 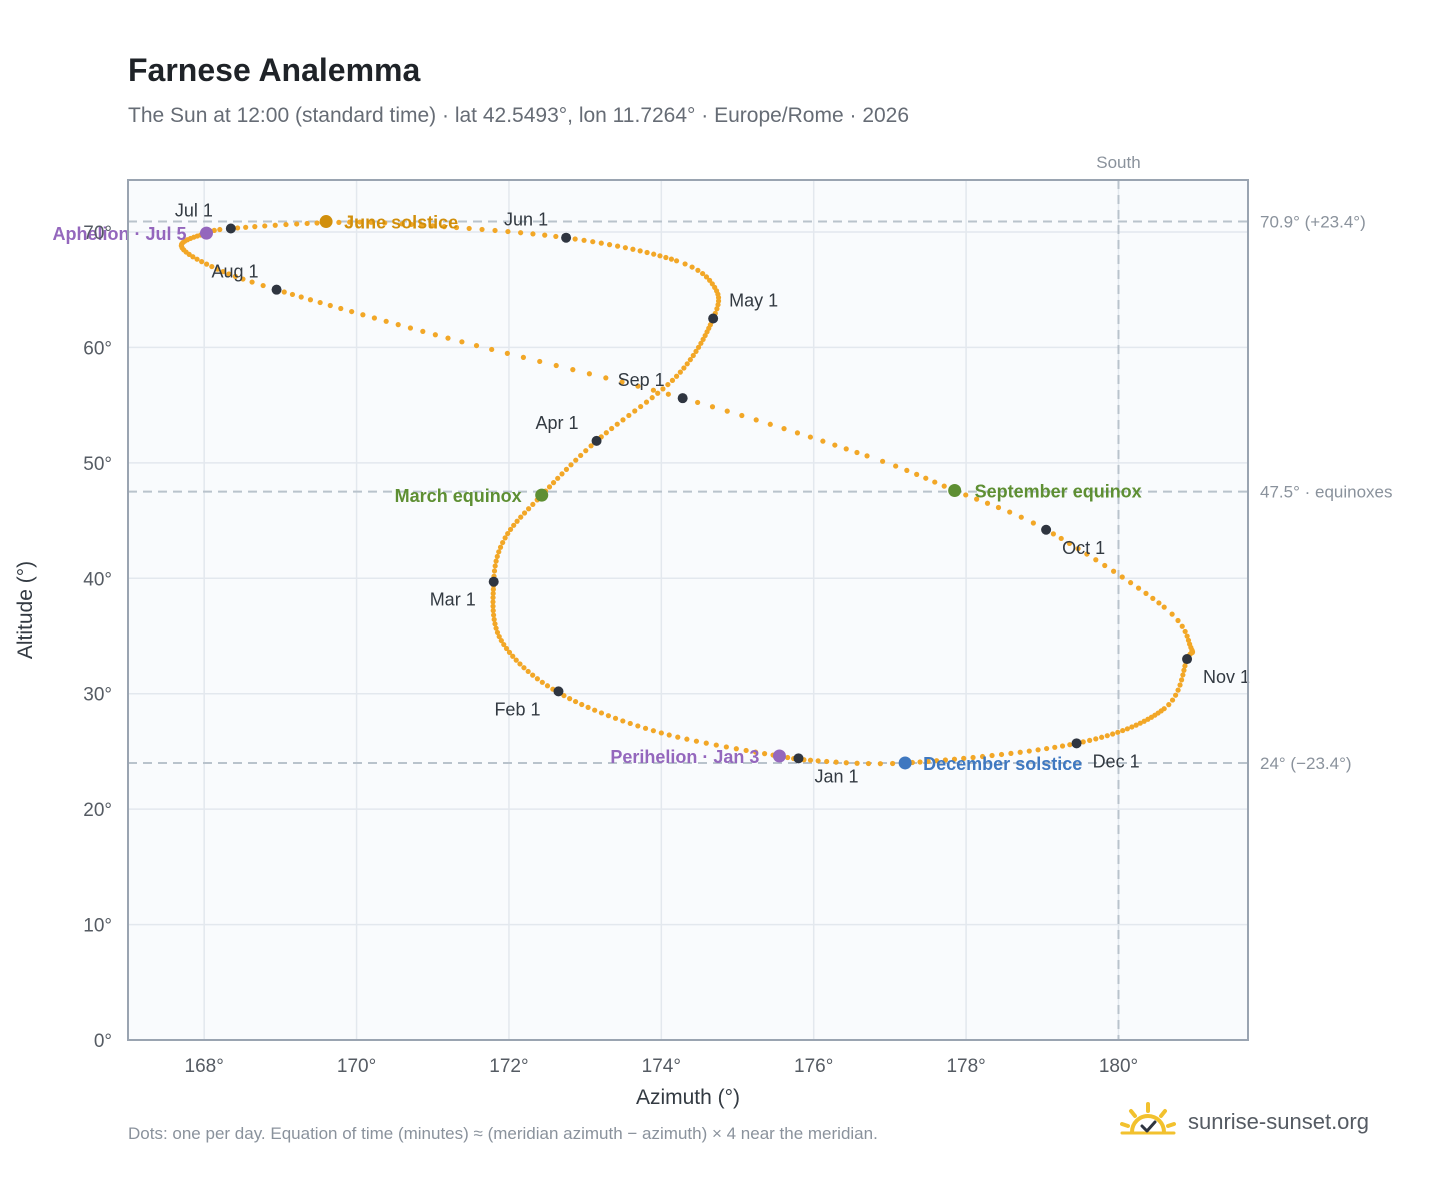 I want to click on y-tick-label: 60°, so click(x=97, y=348).